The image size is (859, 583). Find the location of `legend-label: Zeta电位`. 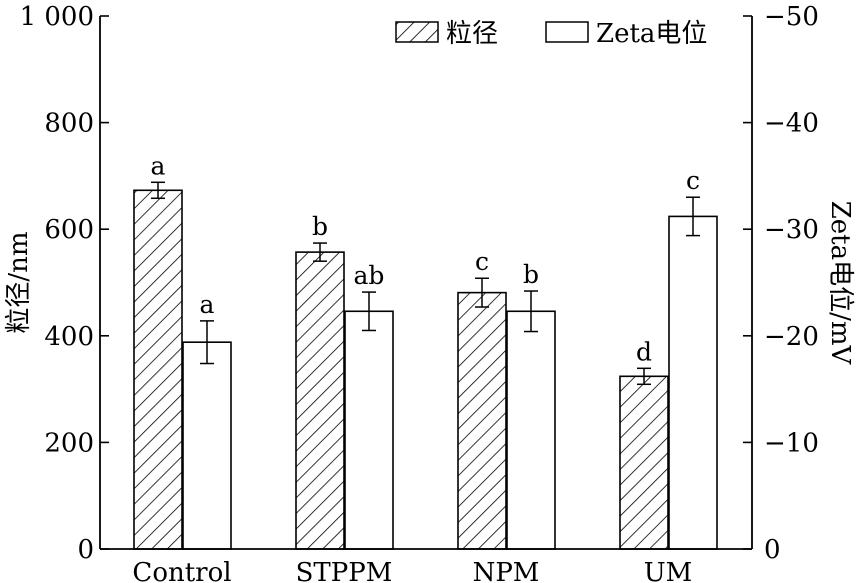

legend-label: Zeta电位 is located at coordinates (651, 34).